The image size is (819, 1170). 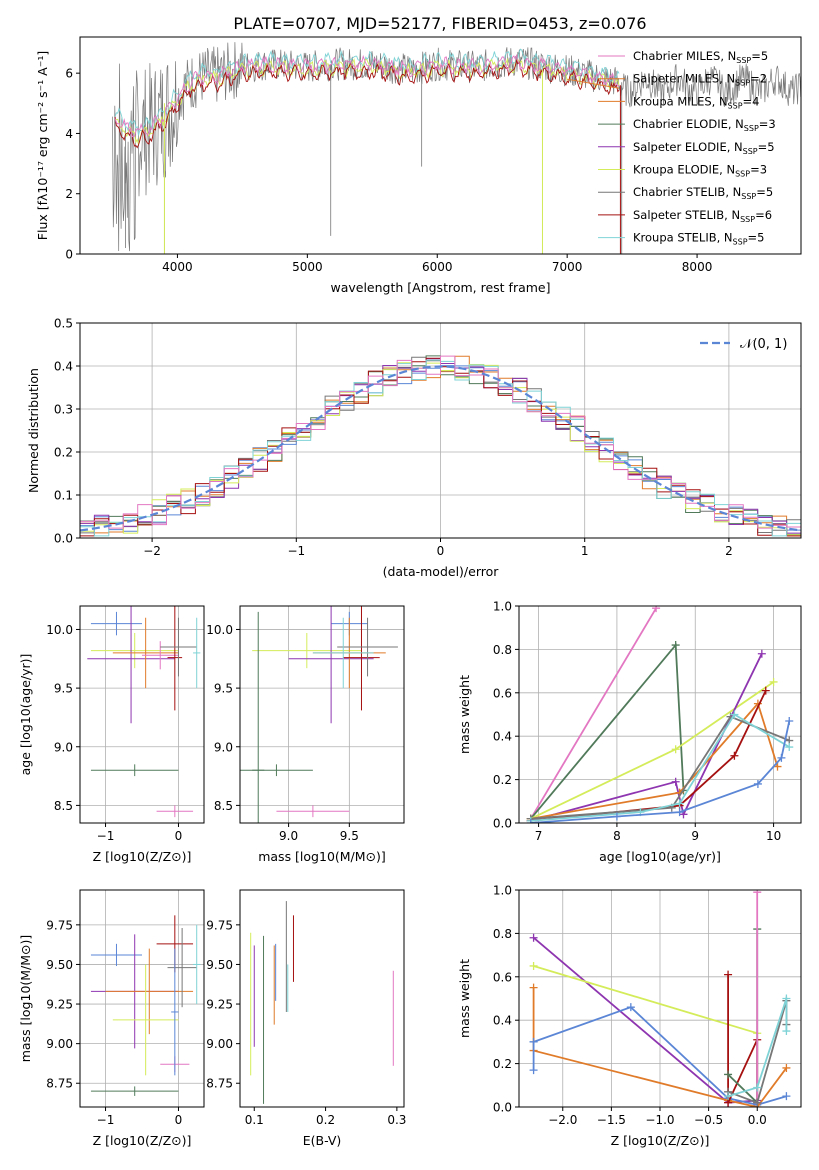 I want to click on y-tick-label: 9.5, so click(x=63, y=689).